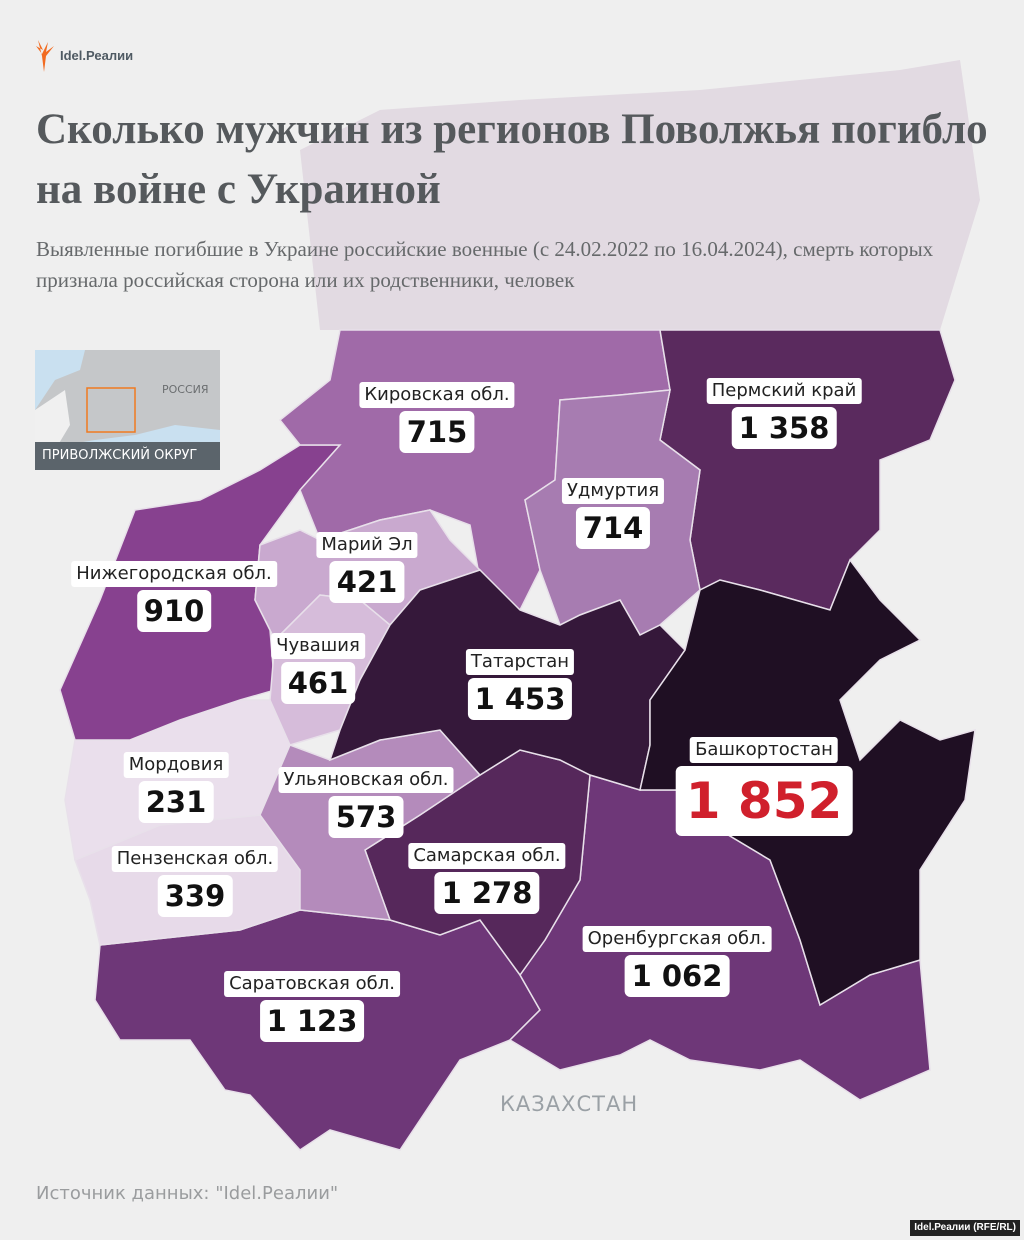  What do you see at coordinates (318, 646) in the screenshot?
I see `region-name: Чувашия` at bounding box center [318, 646].